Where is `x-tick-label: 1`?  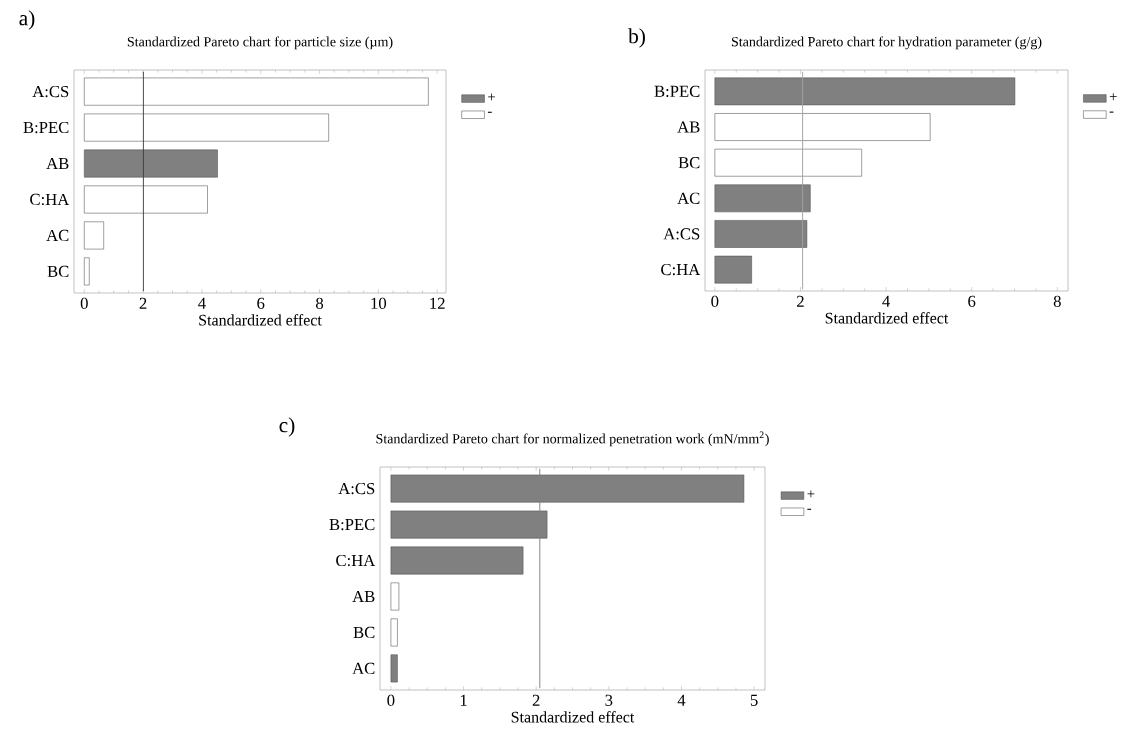 x-tick-label: 1 is located at coordinates (463, 700).